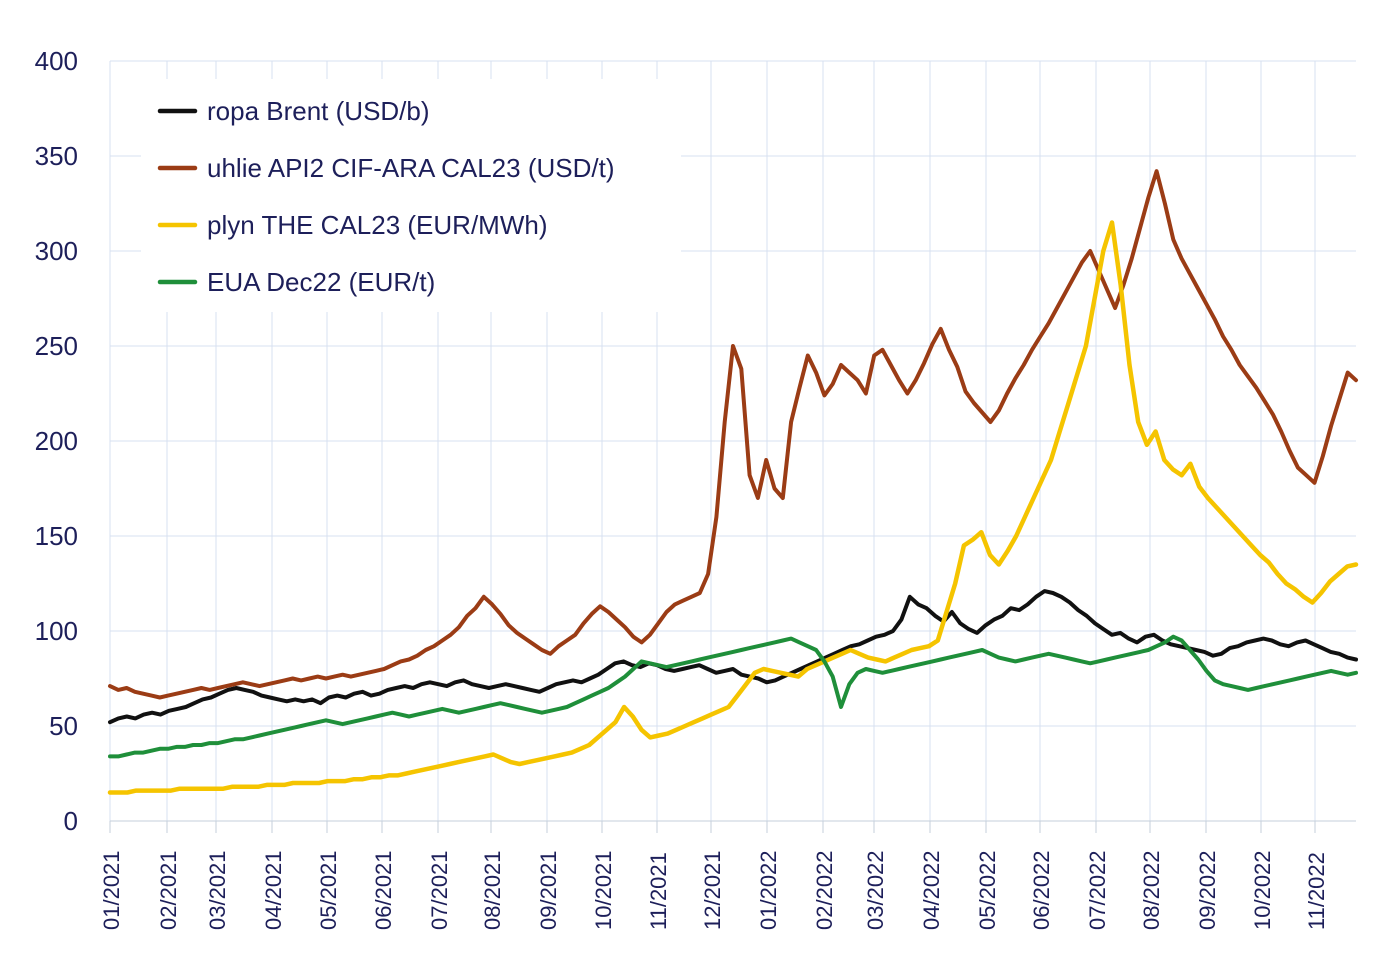  What do you see at coordinates (168, 890) in the screenshot?
I see `x-tick-label-02/2021: 02/2021` at bounding box center [168, 890].